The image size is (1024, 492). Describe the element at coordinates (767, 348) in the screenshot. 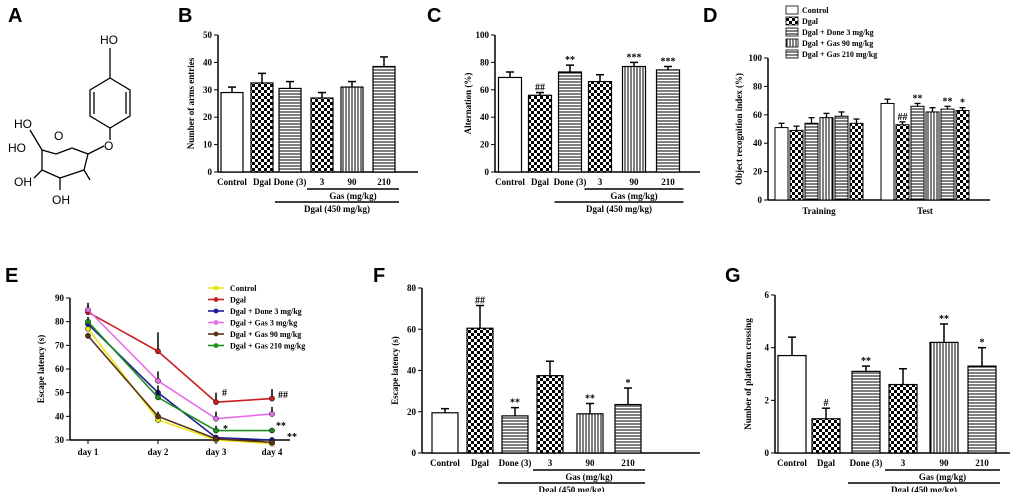

I see `y-tick-label: 4` at that location.